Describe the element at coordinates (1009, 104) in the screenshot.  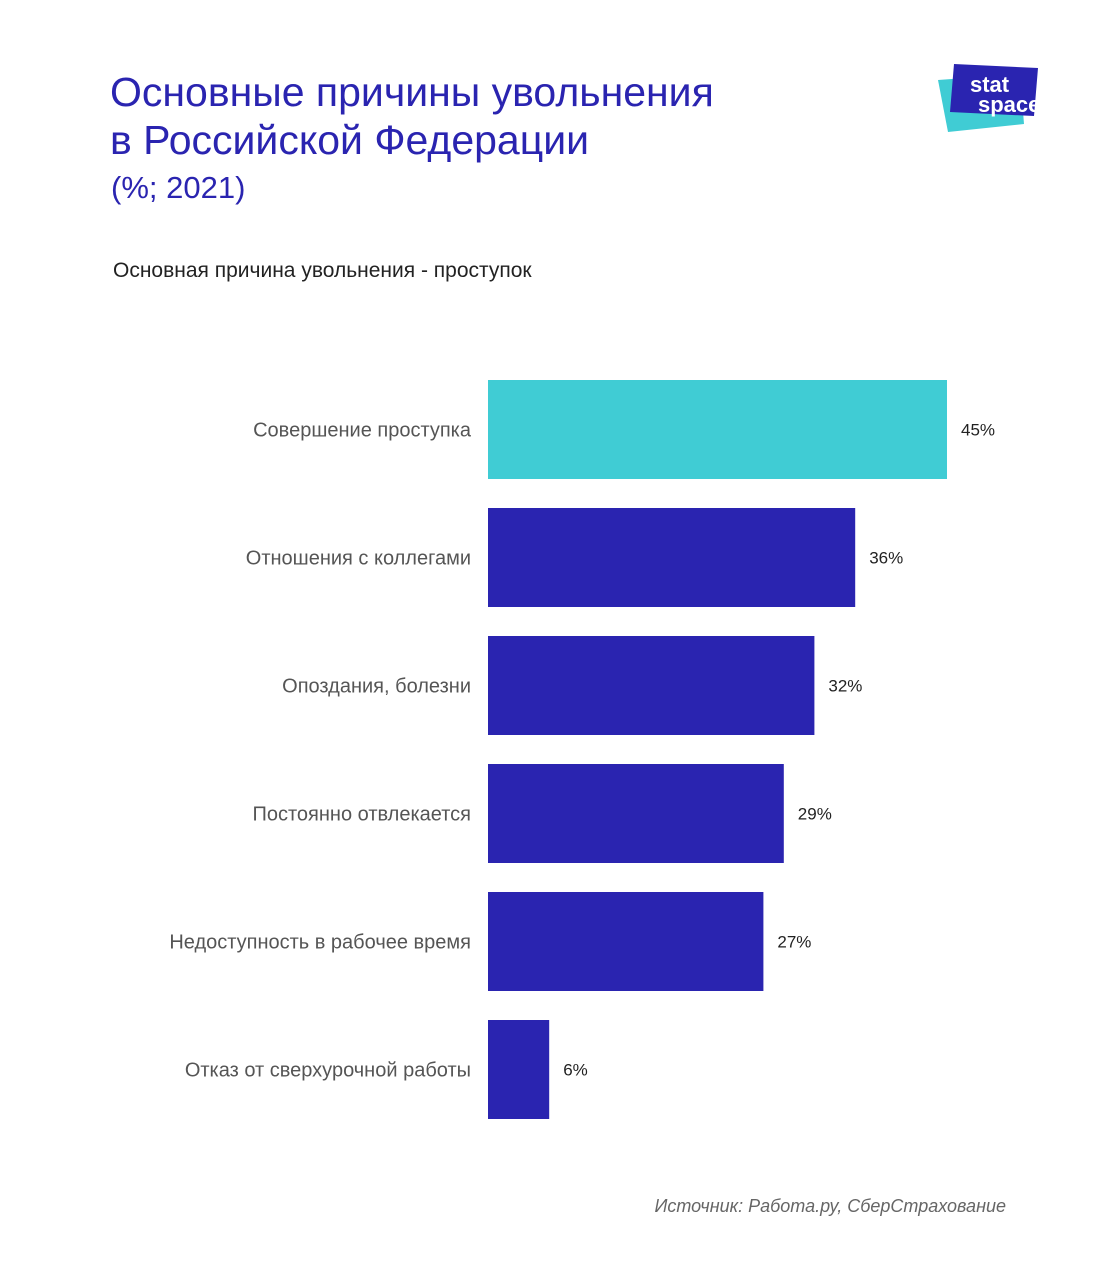
I see `logo-text-space: space` at that location.